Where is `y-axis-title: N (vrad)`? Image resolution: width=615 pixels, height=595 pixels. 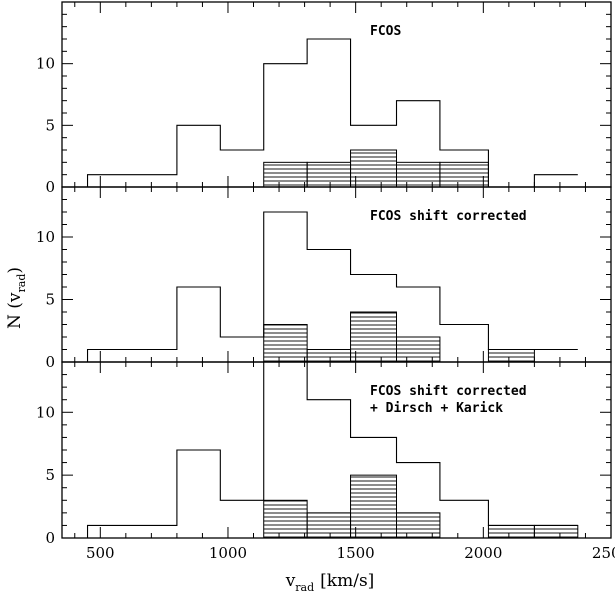
y-axis-title: N (vrad) is located at coordinates (16, 298).